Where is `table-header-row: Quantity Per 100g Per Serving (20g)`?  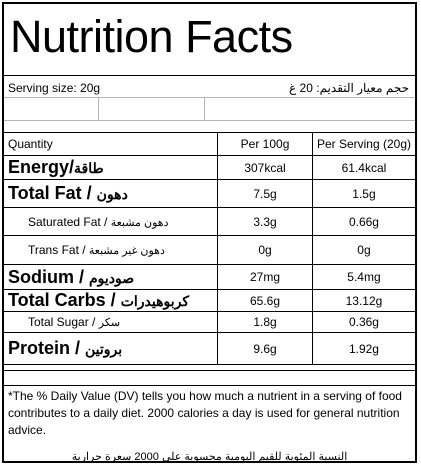
table-header-row: Quantity Per 100g Per Serving (20g) is located at coordinates (209, 144).